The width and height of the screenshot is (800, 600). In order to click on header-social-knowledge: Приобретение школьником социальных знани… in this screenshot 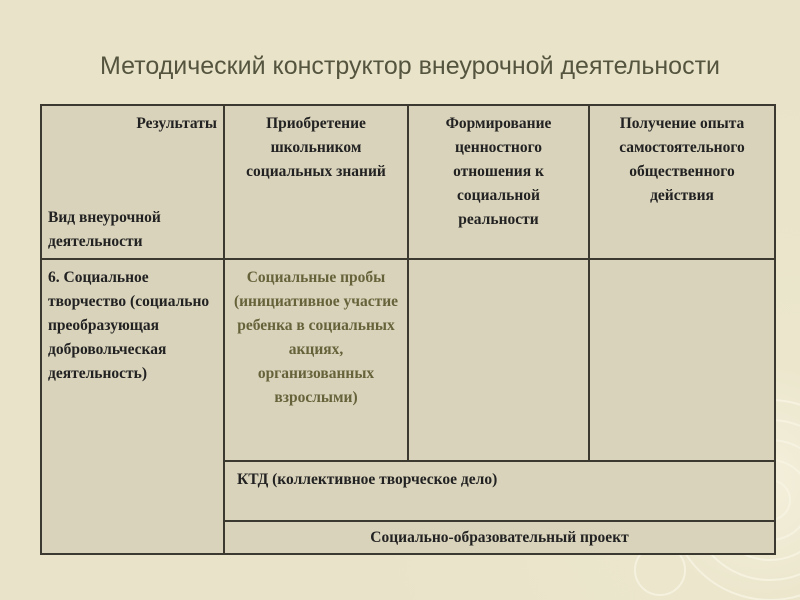, I will do `click(316, 182)`.